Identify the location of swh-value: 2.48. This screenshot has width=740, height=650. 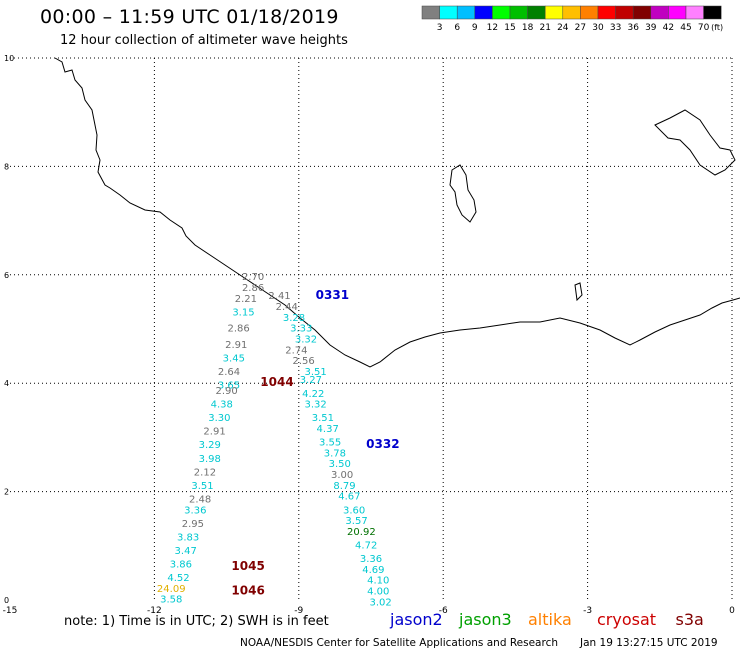
(200, 499).